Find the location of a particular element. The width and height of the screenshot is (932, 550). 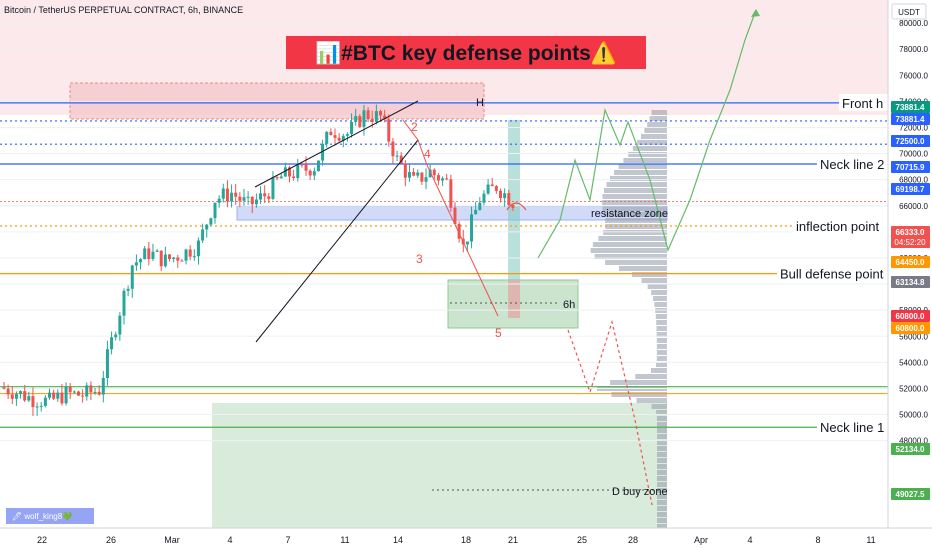

wave-line is located at coordinates (450, 218).